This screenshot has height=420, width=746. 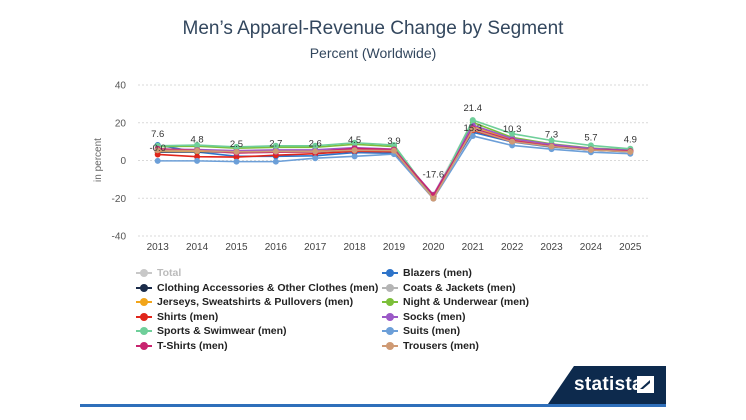 I want to click on series-trousers-men, so click(x=394, y=164).